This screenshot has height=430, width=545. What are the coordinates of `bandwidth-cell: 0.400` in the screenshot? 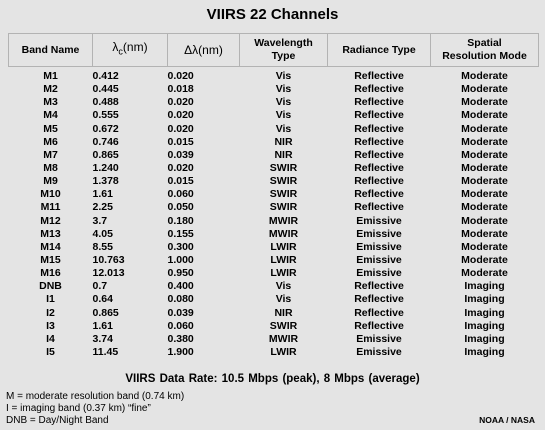 It's located at (180, 286).